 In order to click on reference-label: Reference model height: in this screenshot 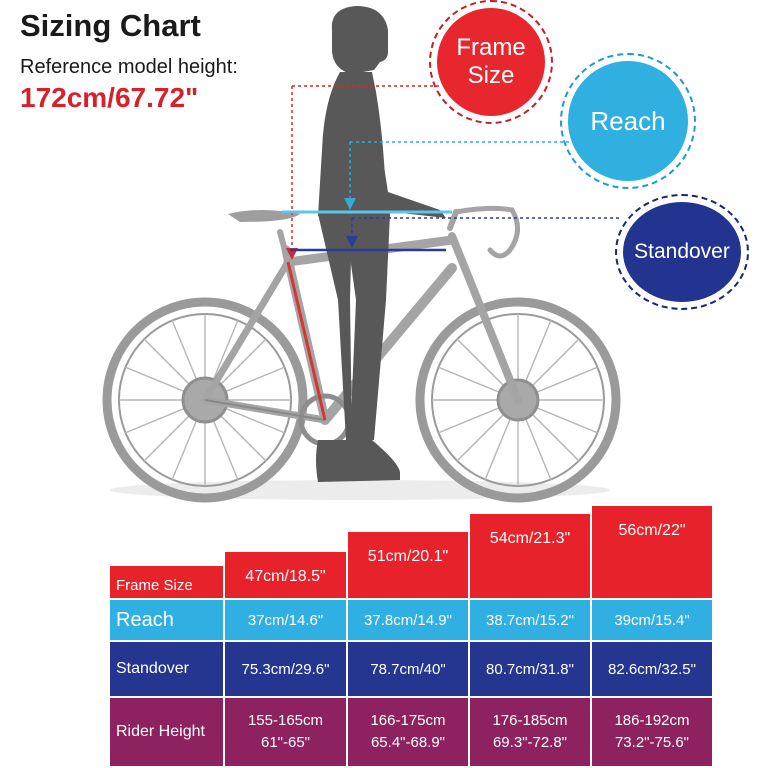, I will do `click(129, 67)`.